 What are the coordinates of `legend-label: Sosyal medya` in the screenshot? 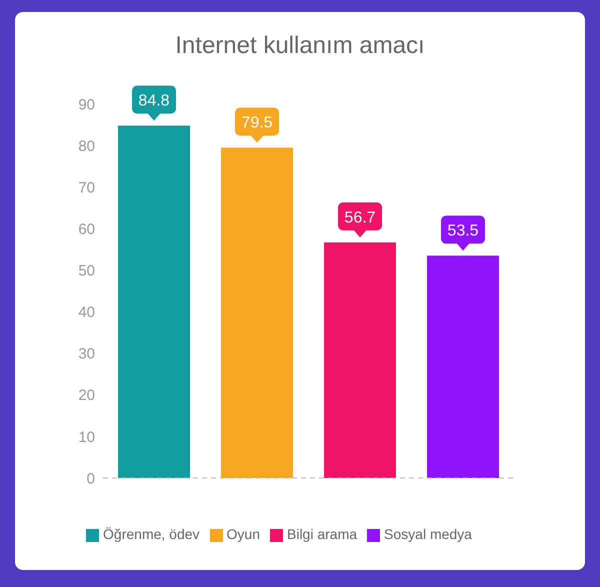 It's located at (428, 534).